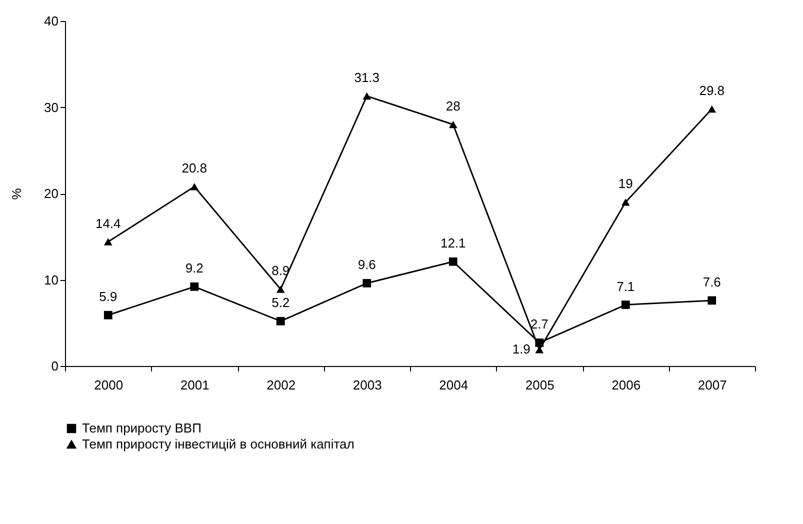  What do you see at coordinates (367, 78) in the screenshot?
I see `data-label: 31.3` at bounding box center [367, 78].